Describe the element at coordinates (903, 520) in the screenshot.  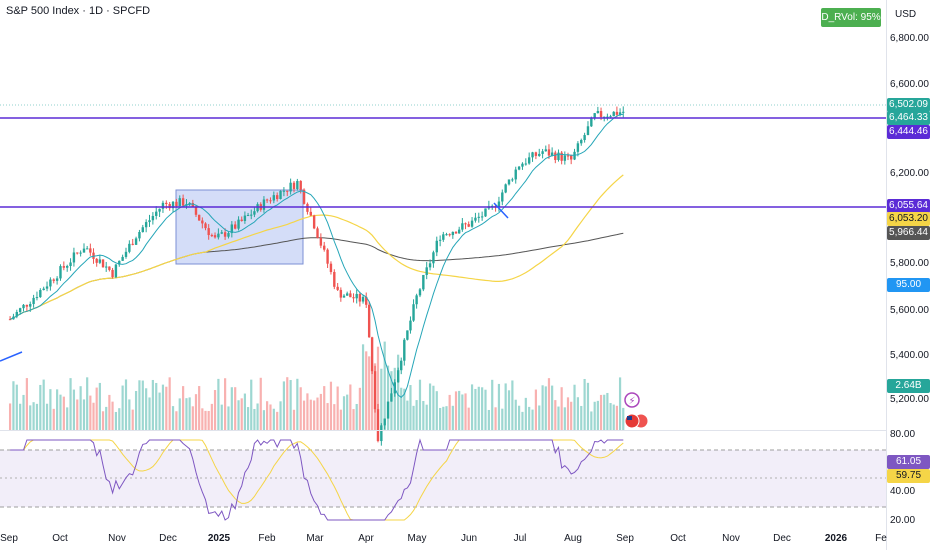
I see `rsi-tick: 20.00` at that location.